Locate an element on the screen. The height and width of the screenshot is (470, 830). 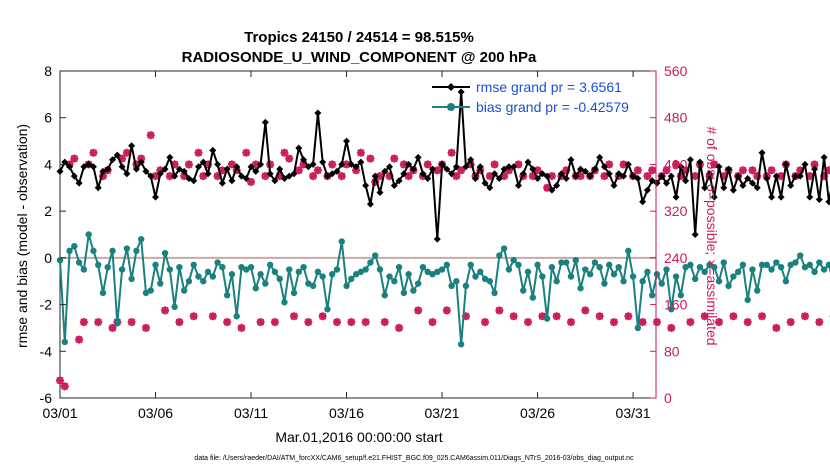
x-tick-label: 03/31 is located at coordinates (633, 413).